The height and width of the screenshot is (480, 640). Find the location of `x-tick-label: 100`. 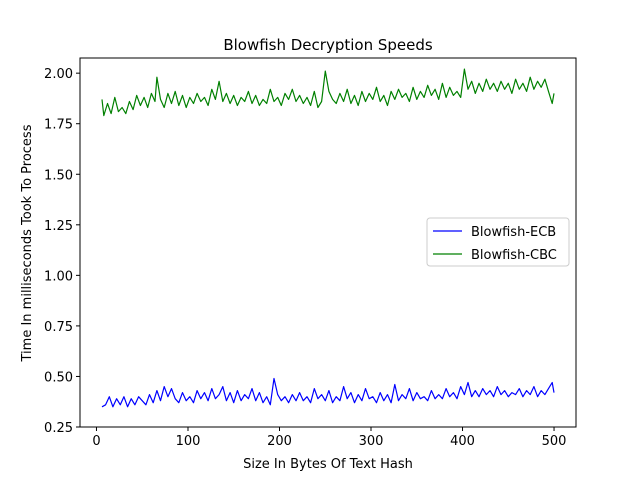

x-tick-label: 100 is located at coordinates (188, 441).